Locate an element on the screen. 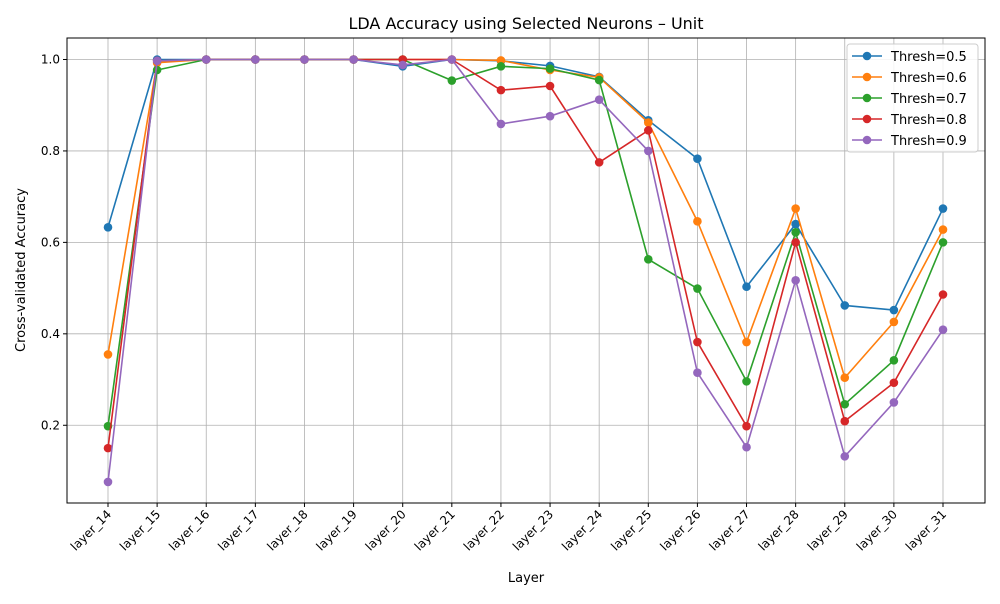 This screenshot has width=1000, height=604. x-tick-label: layer_26 is located at coordinates (680, 530).